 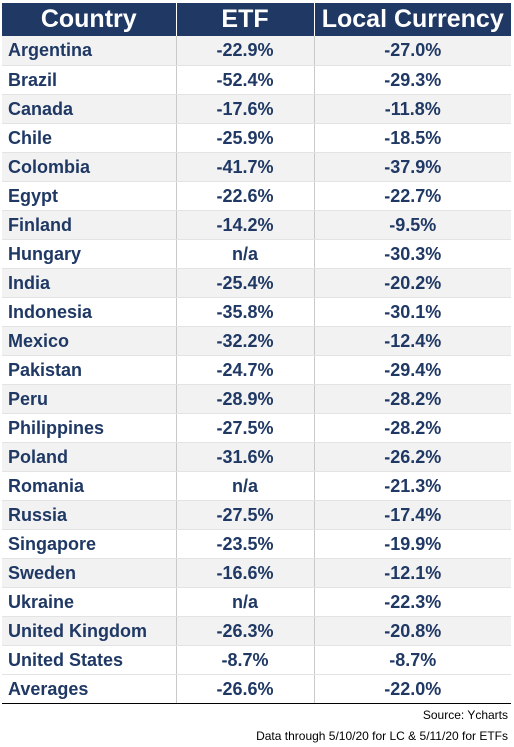 I want to click on local-currency-return-cell: -20.2%, so click(x=412, y=283).